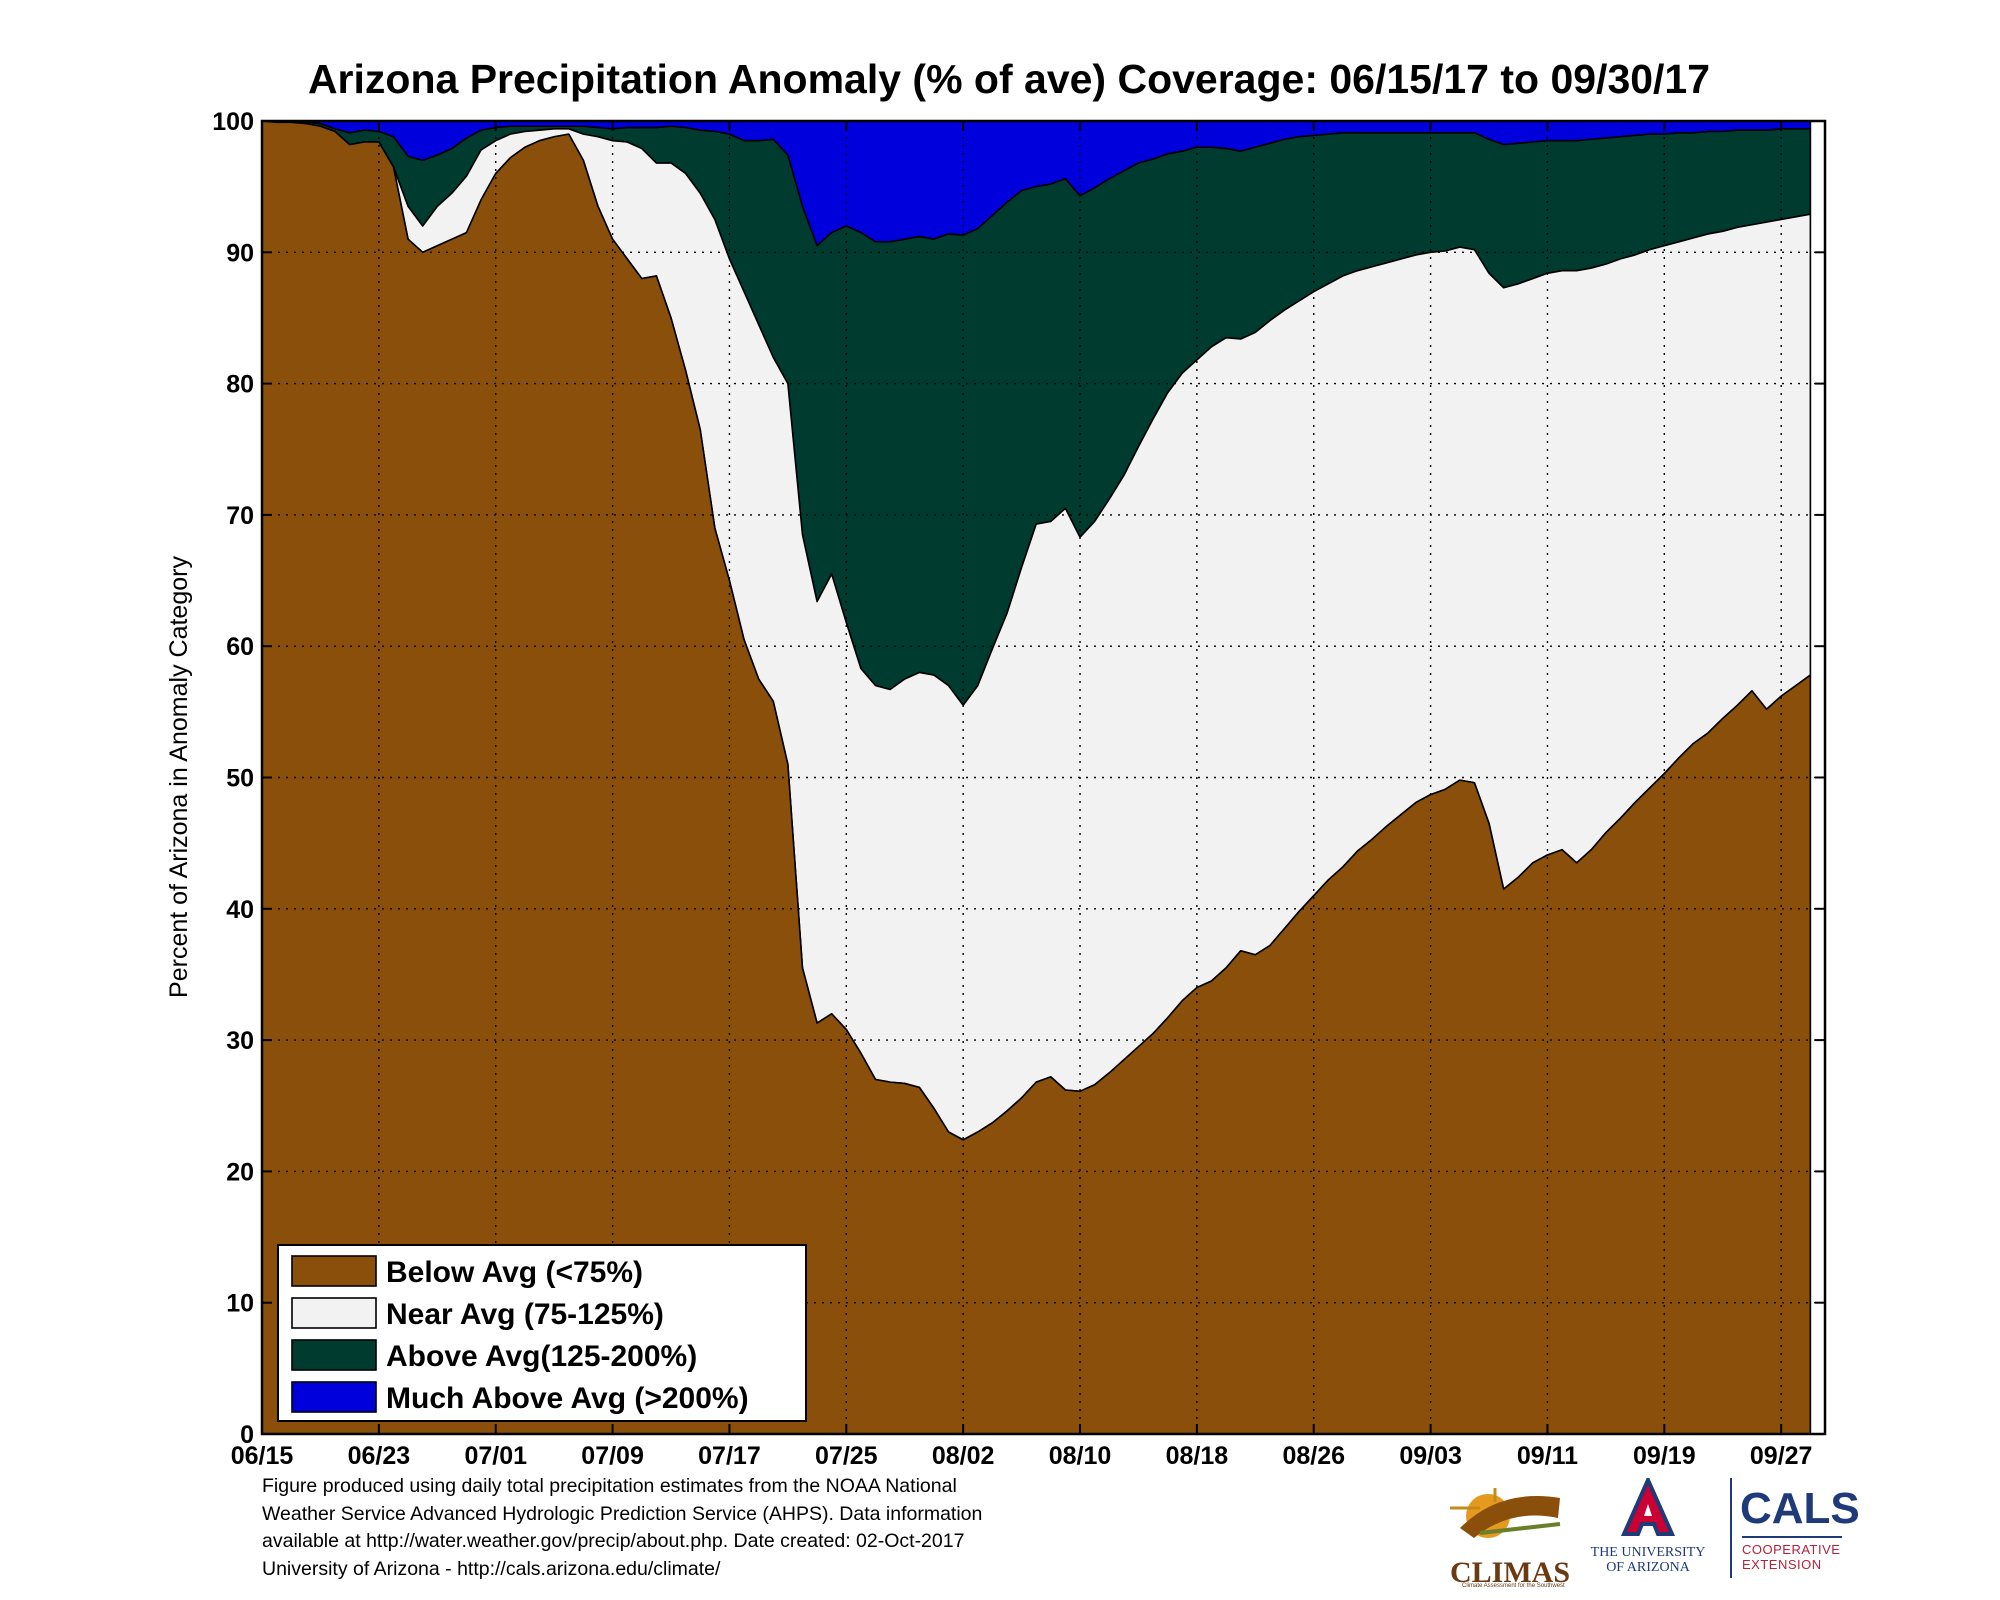 The height and width of the screenshot is (1600, 2000). Describe the element at coordinates (495, 1456) in the screenshot. I see `x-tick-label: 07/01` at that location.